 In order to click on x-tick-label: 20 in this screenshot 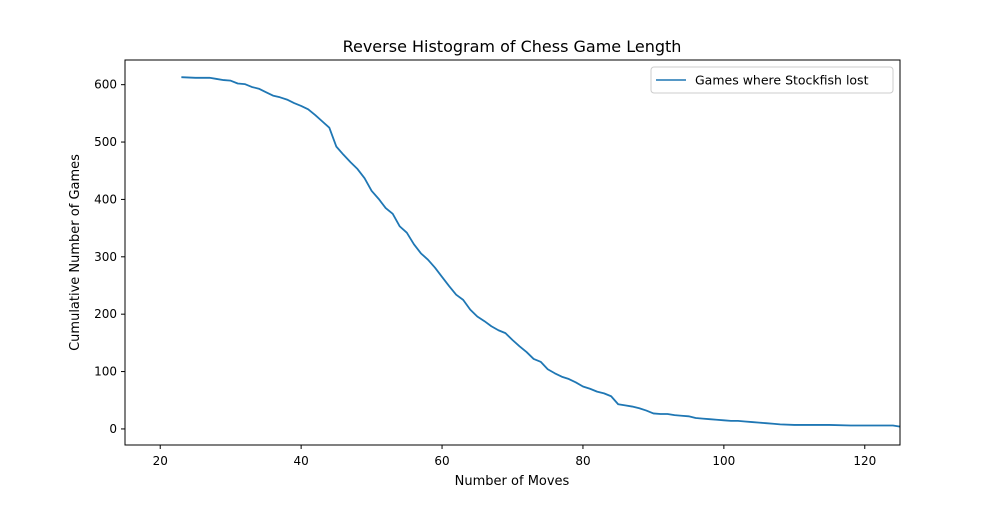, I will do `click(160, 461)`.